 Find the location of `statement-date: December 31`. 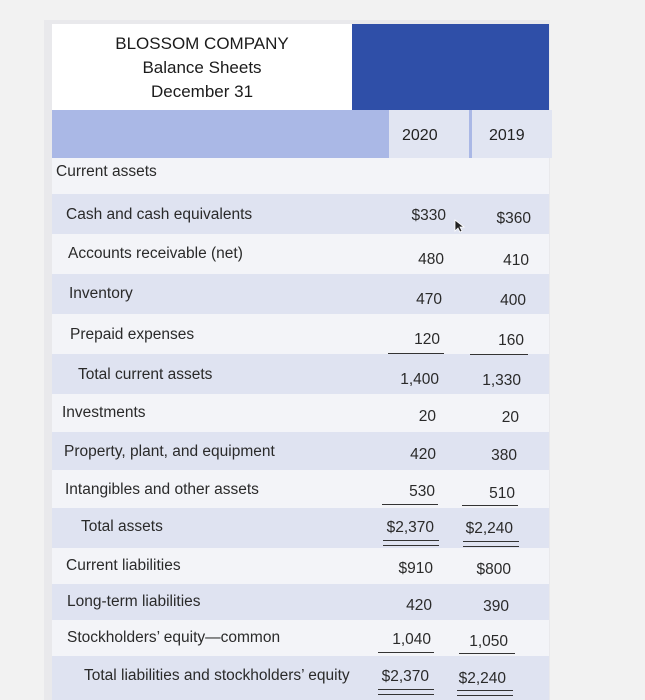

statement-date: December 31 is located at coordinates (202, 91).